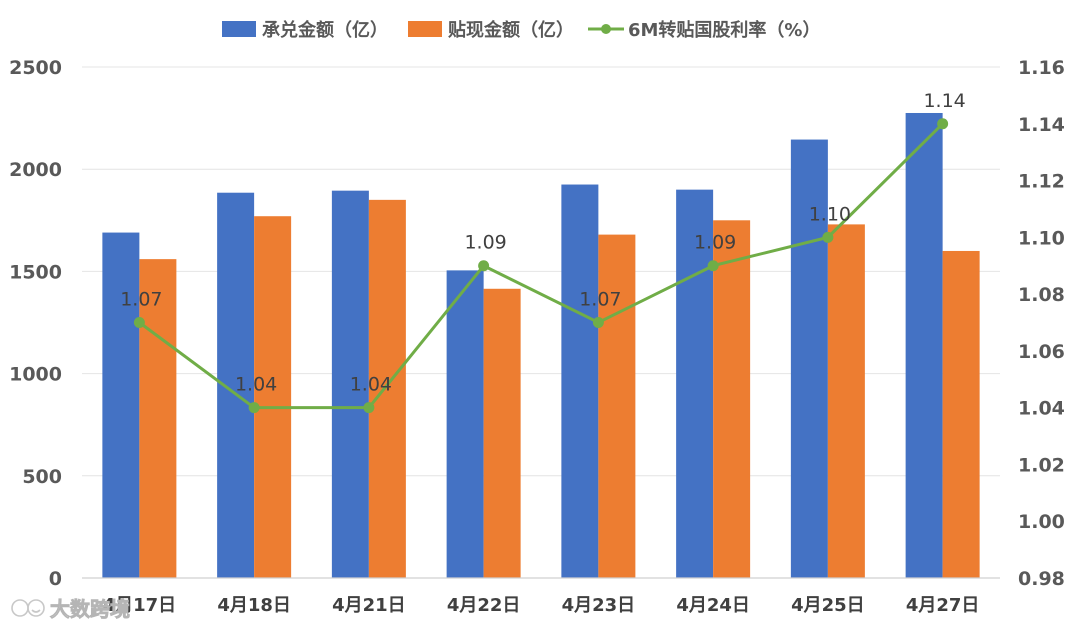  Describe the element at coordinates (1041, 522) in the screenshot. I see `right-tick-label: 1.00` at that location.